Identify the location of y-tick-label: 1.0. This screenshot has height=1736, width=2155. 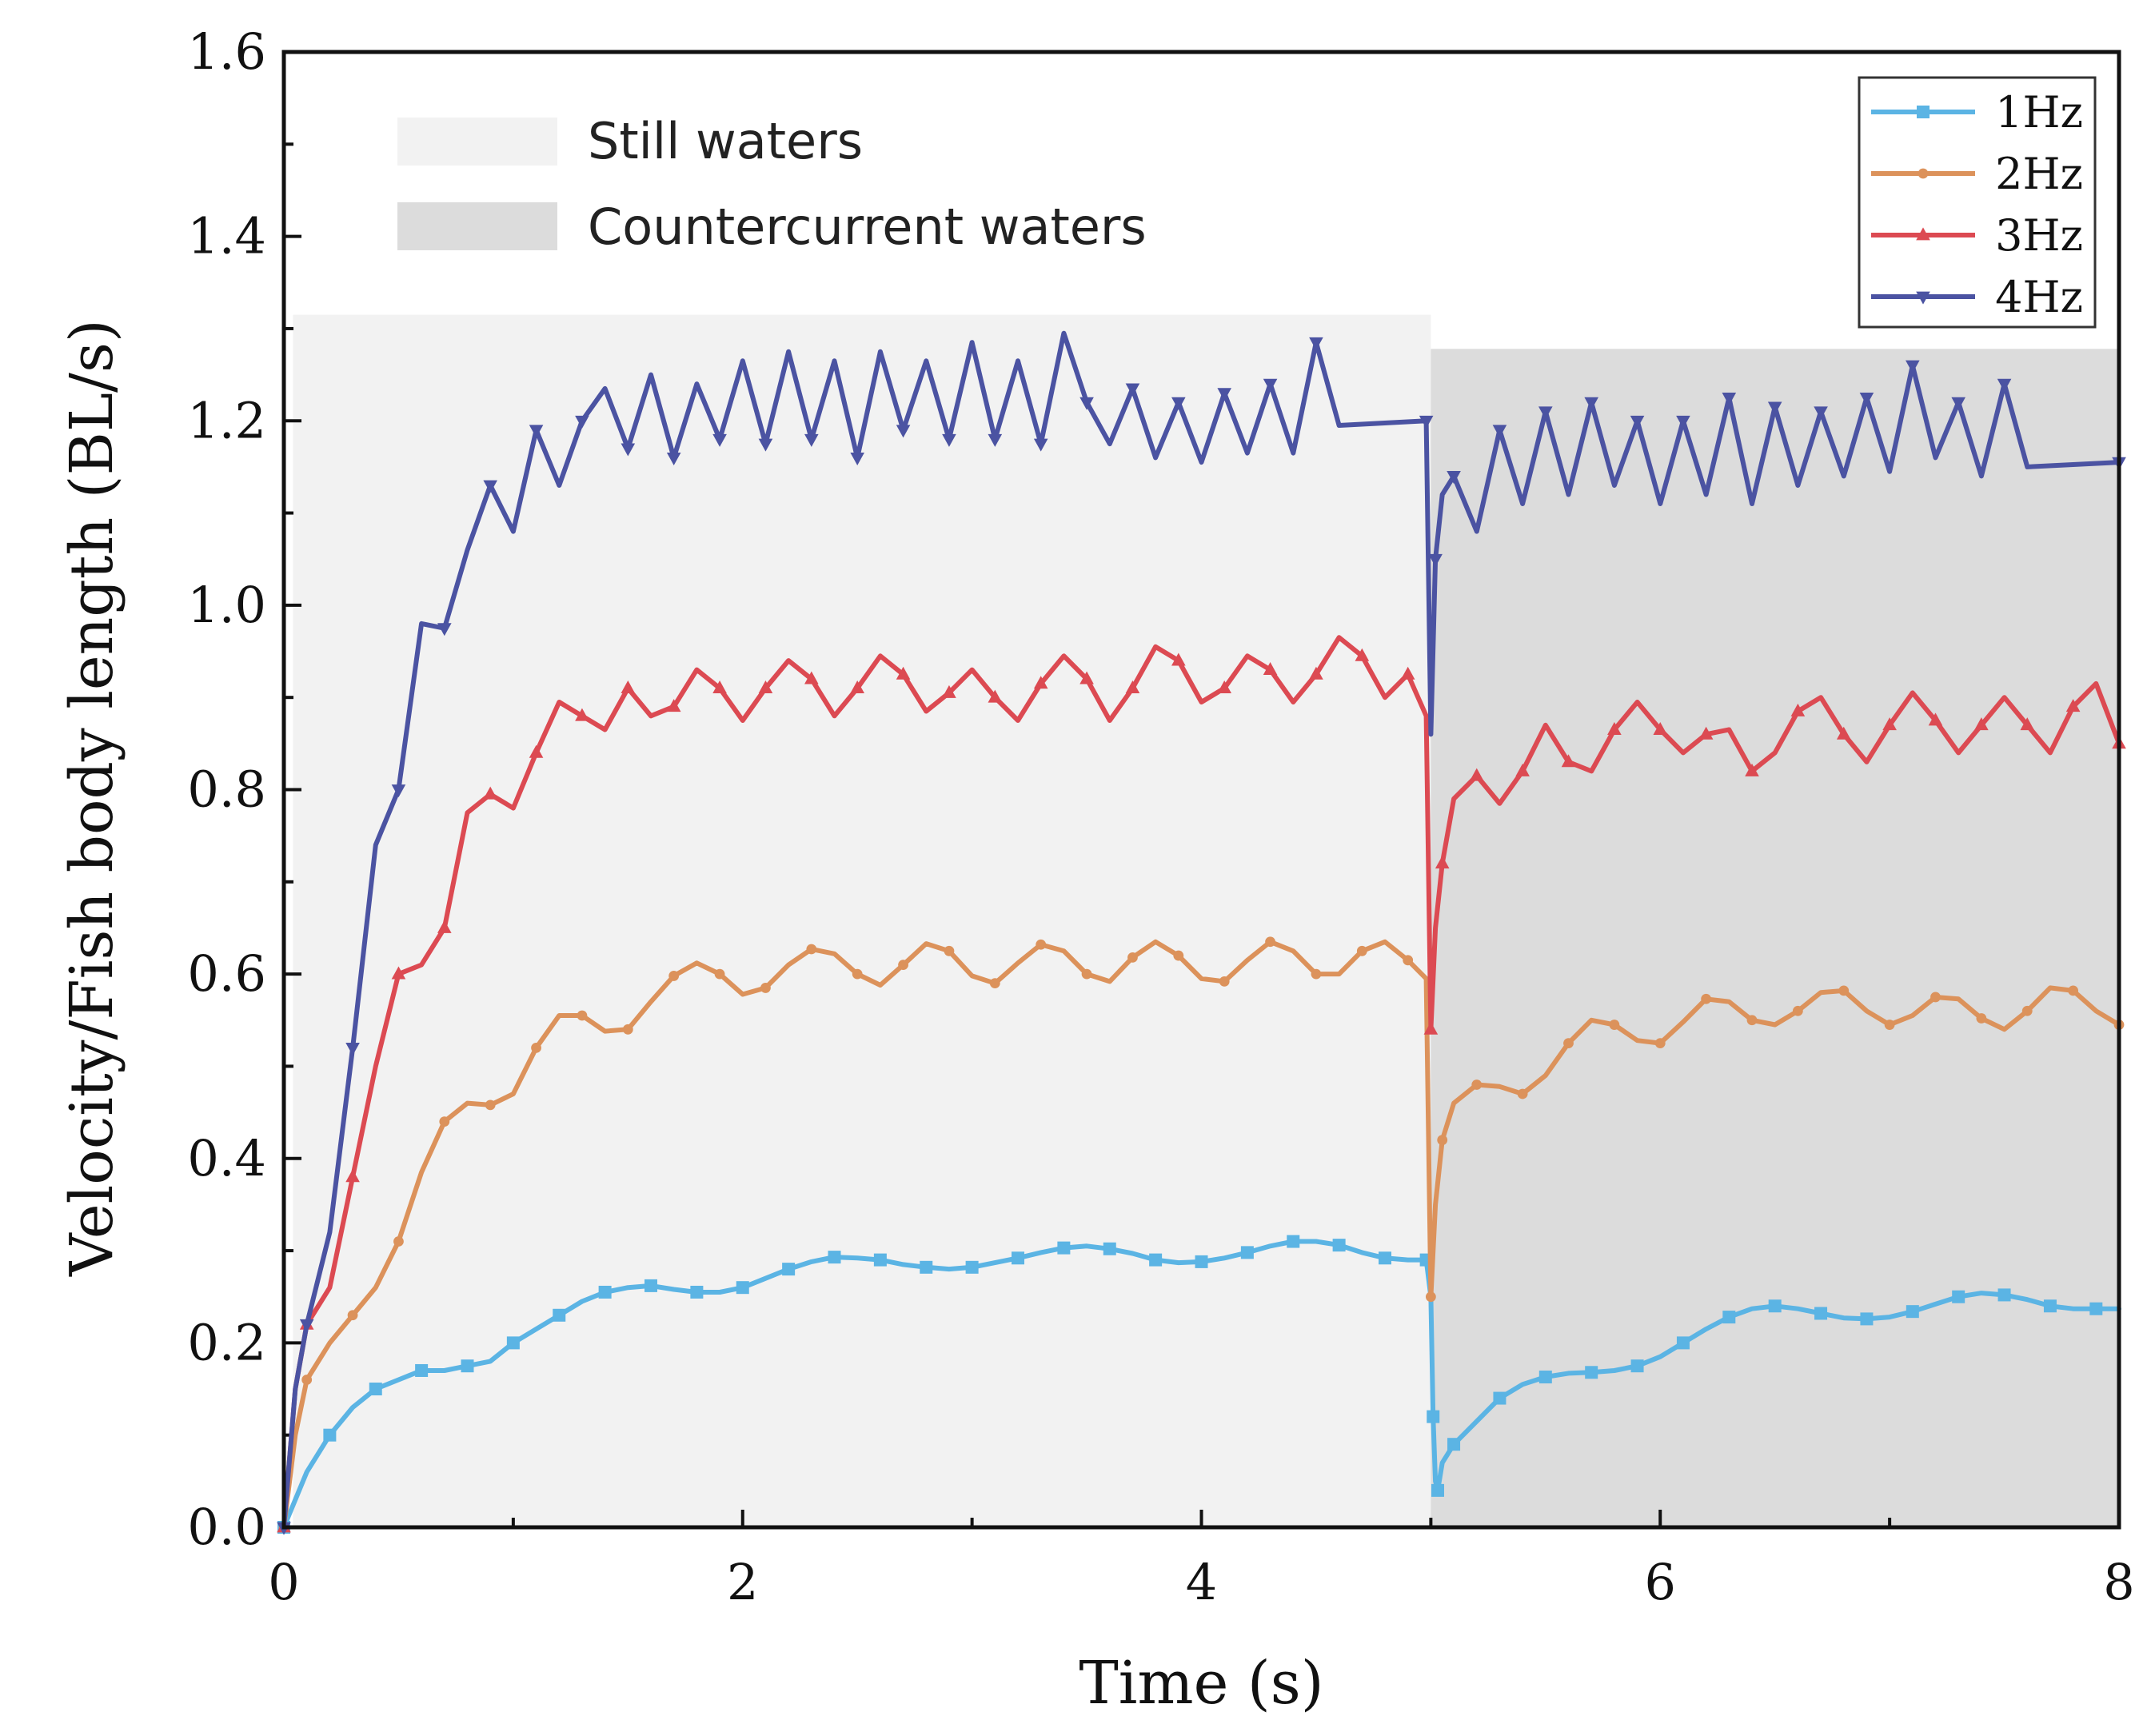
(226, 605).